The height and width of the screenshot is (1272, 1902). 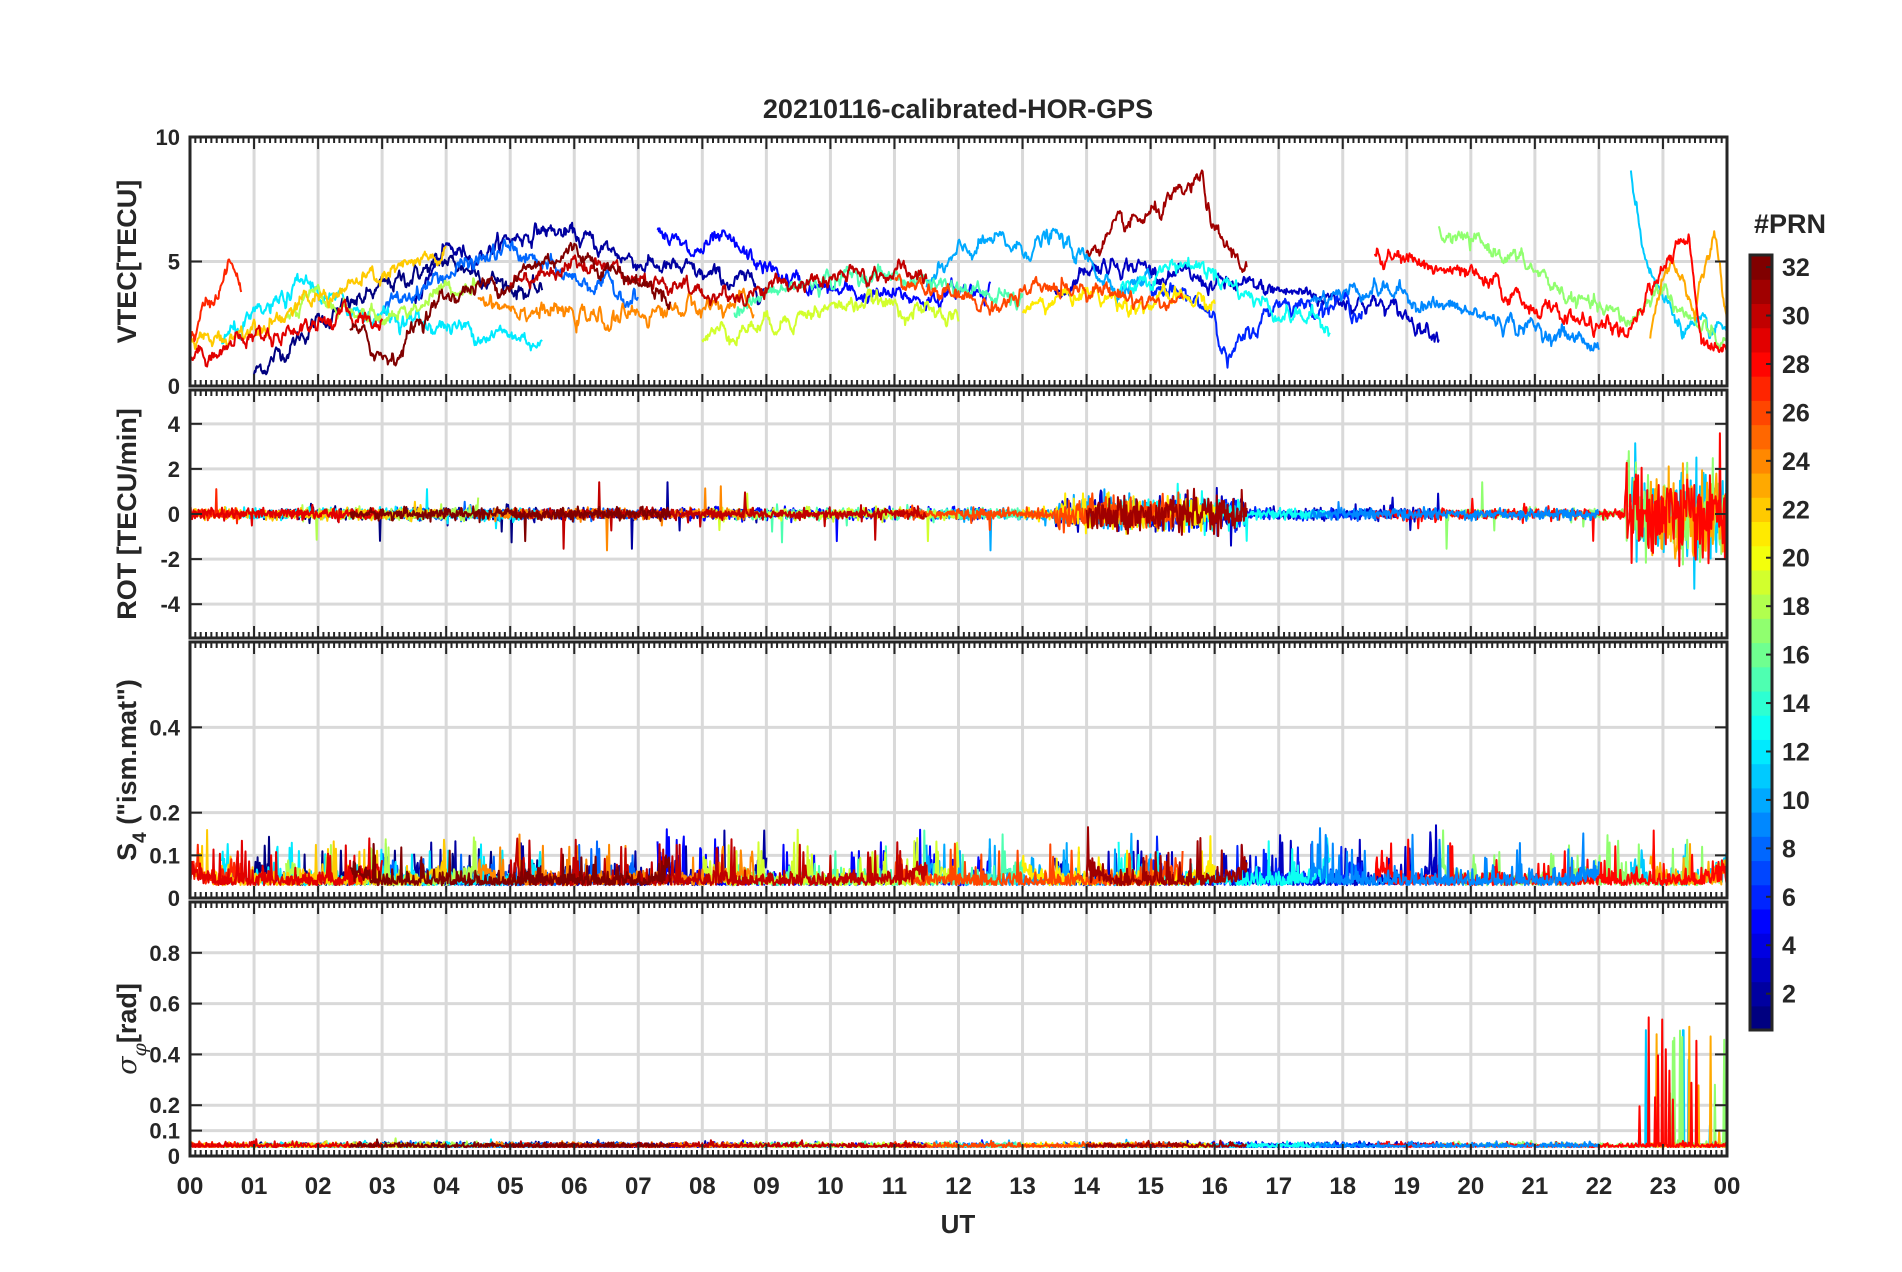 I want to click on rot-ytick-label: 0, so click(x=174, y=514).